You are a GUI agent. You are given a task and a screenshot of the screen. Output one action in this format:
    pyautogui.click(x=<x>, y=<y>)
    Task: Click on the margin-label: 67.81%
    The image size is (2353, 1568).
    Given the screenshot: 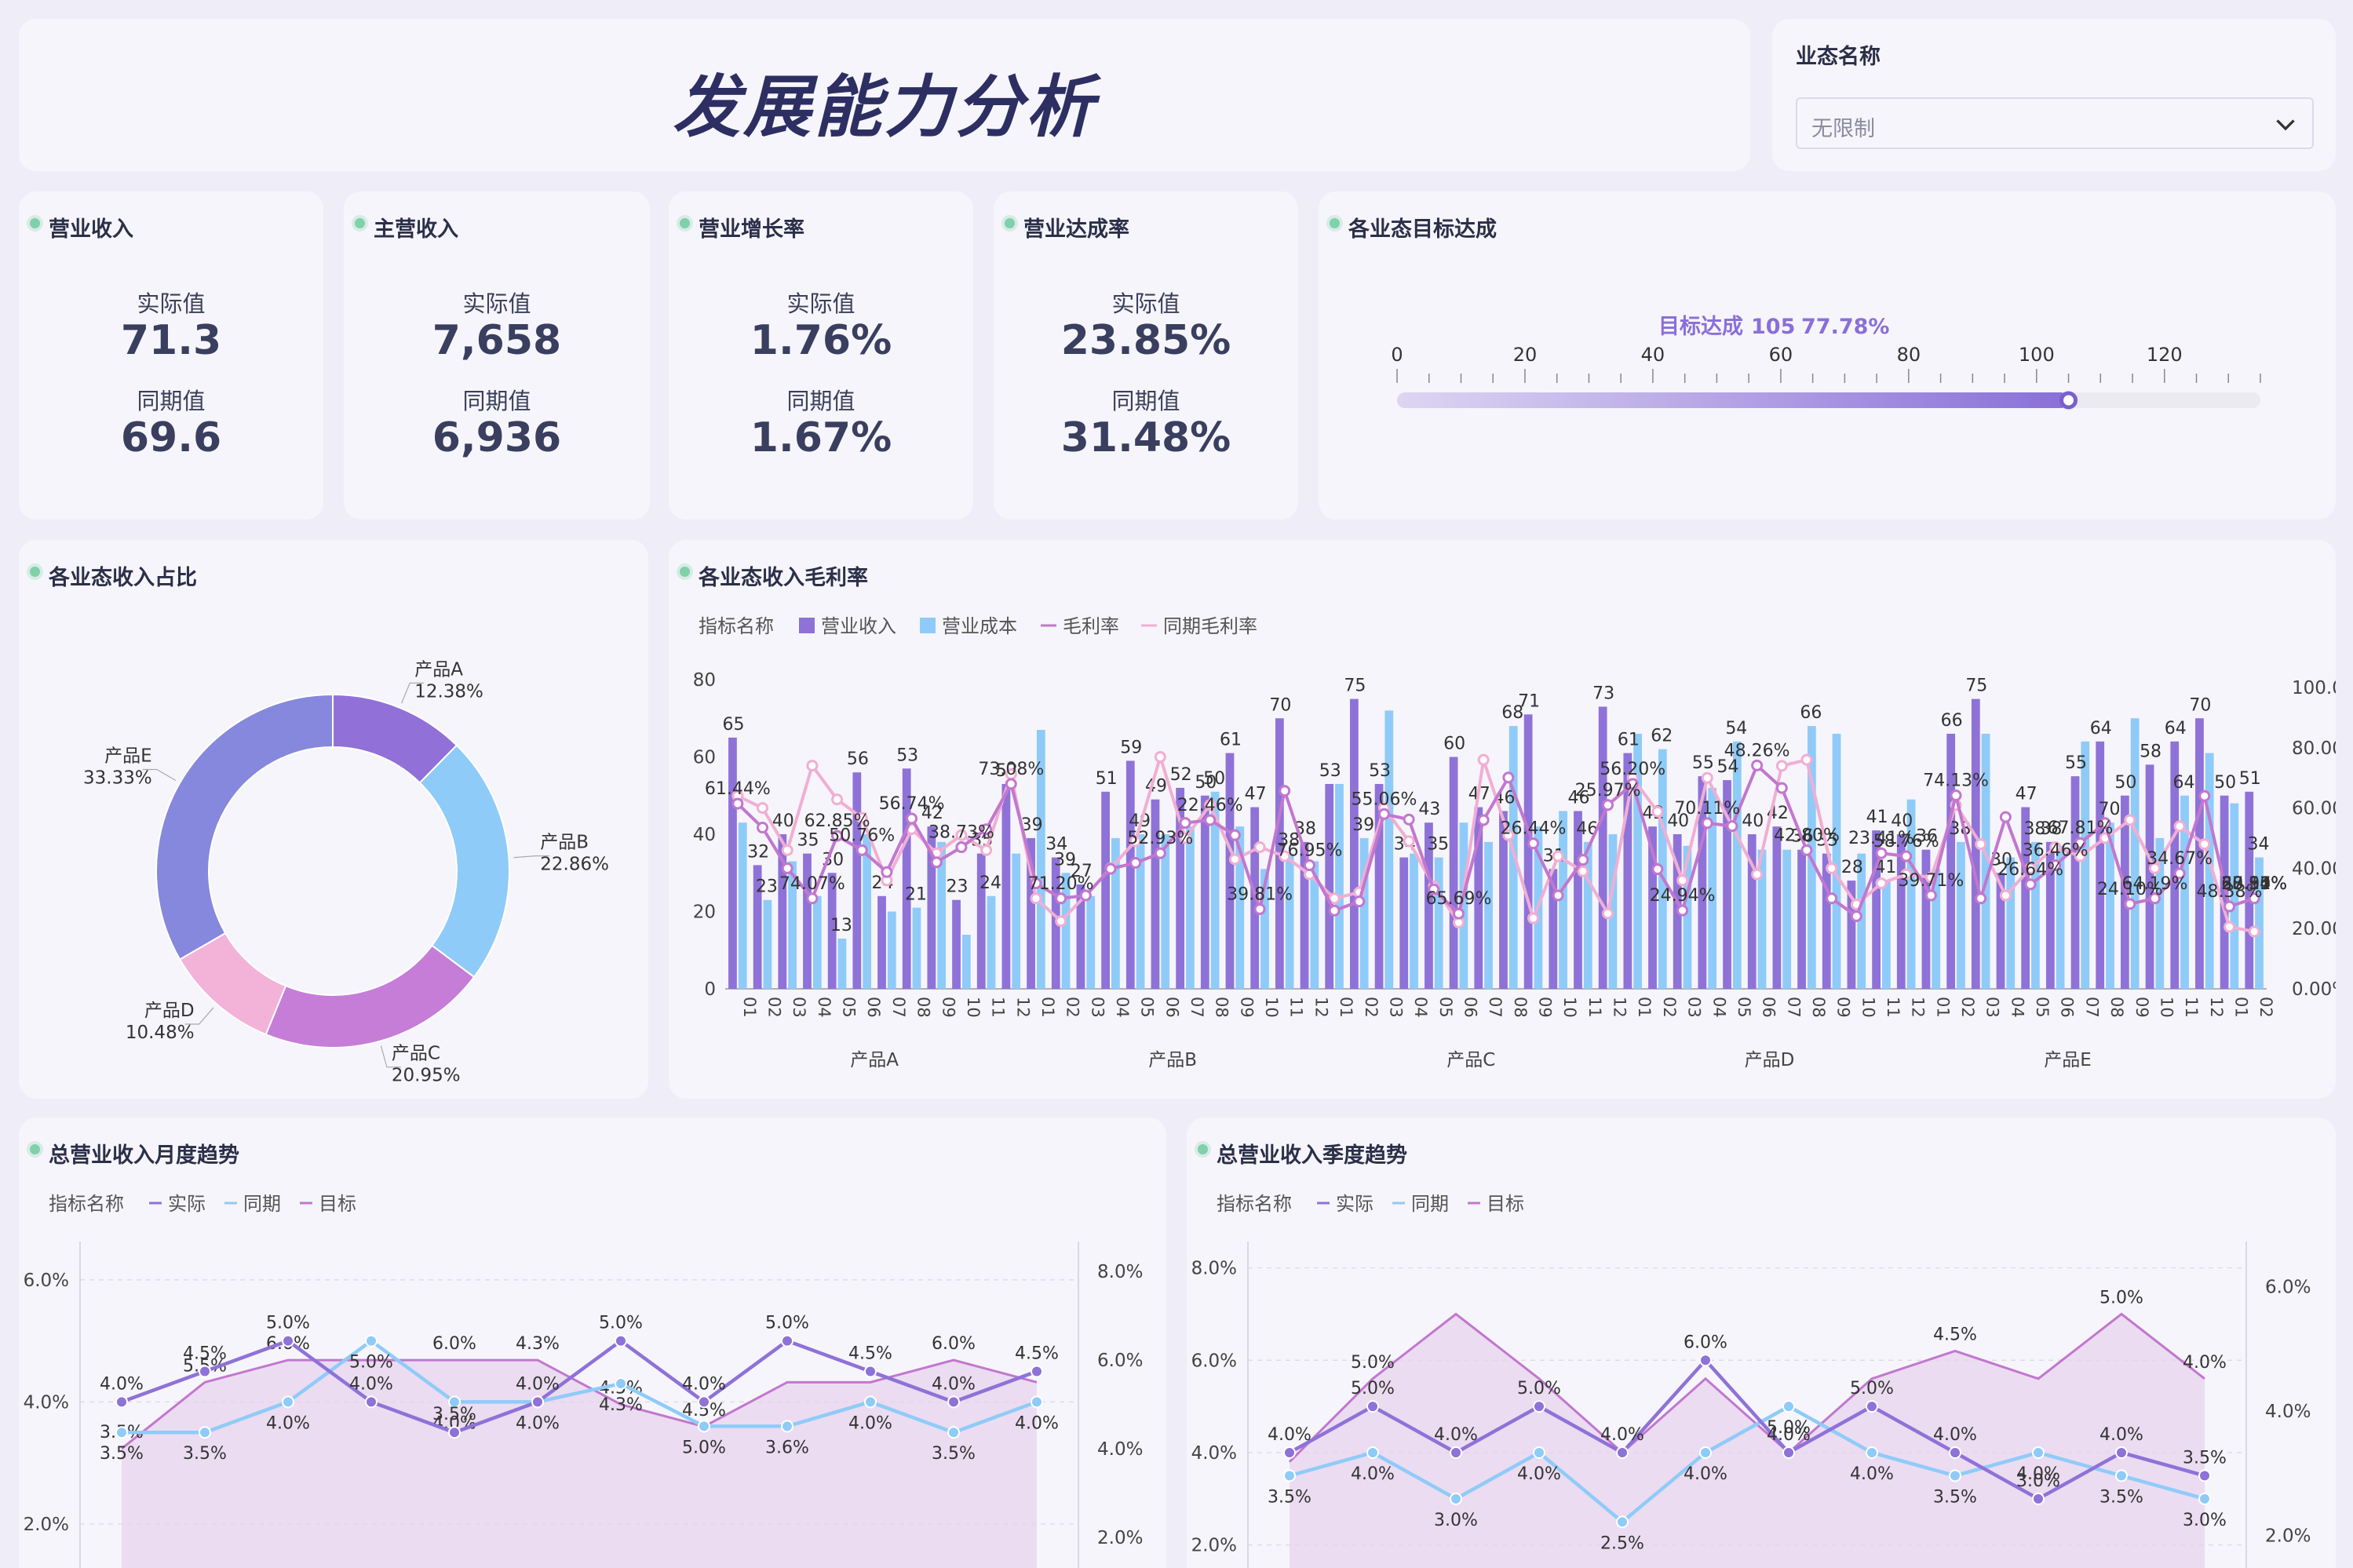 What is the action you would take?
    pyautogui.click(x=2080, y=828)
    